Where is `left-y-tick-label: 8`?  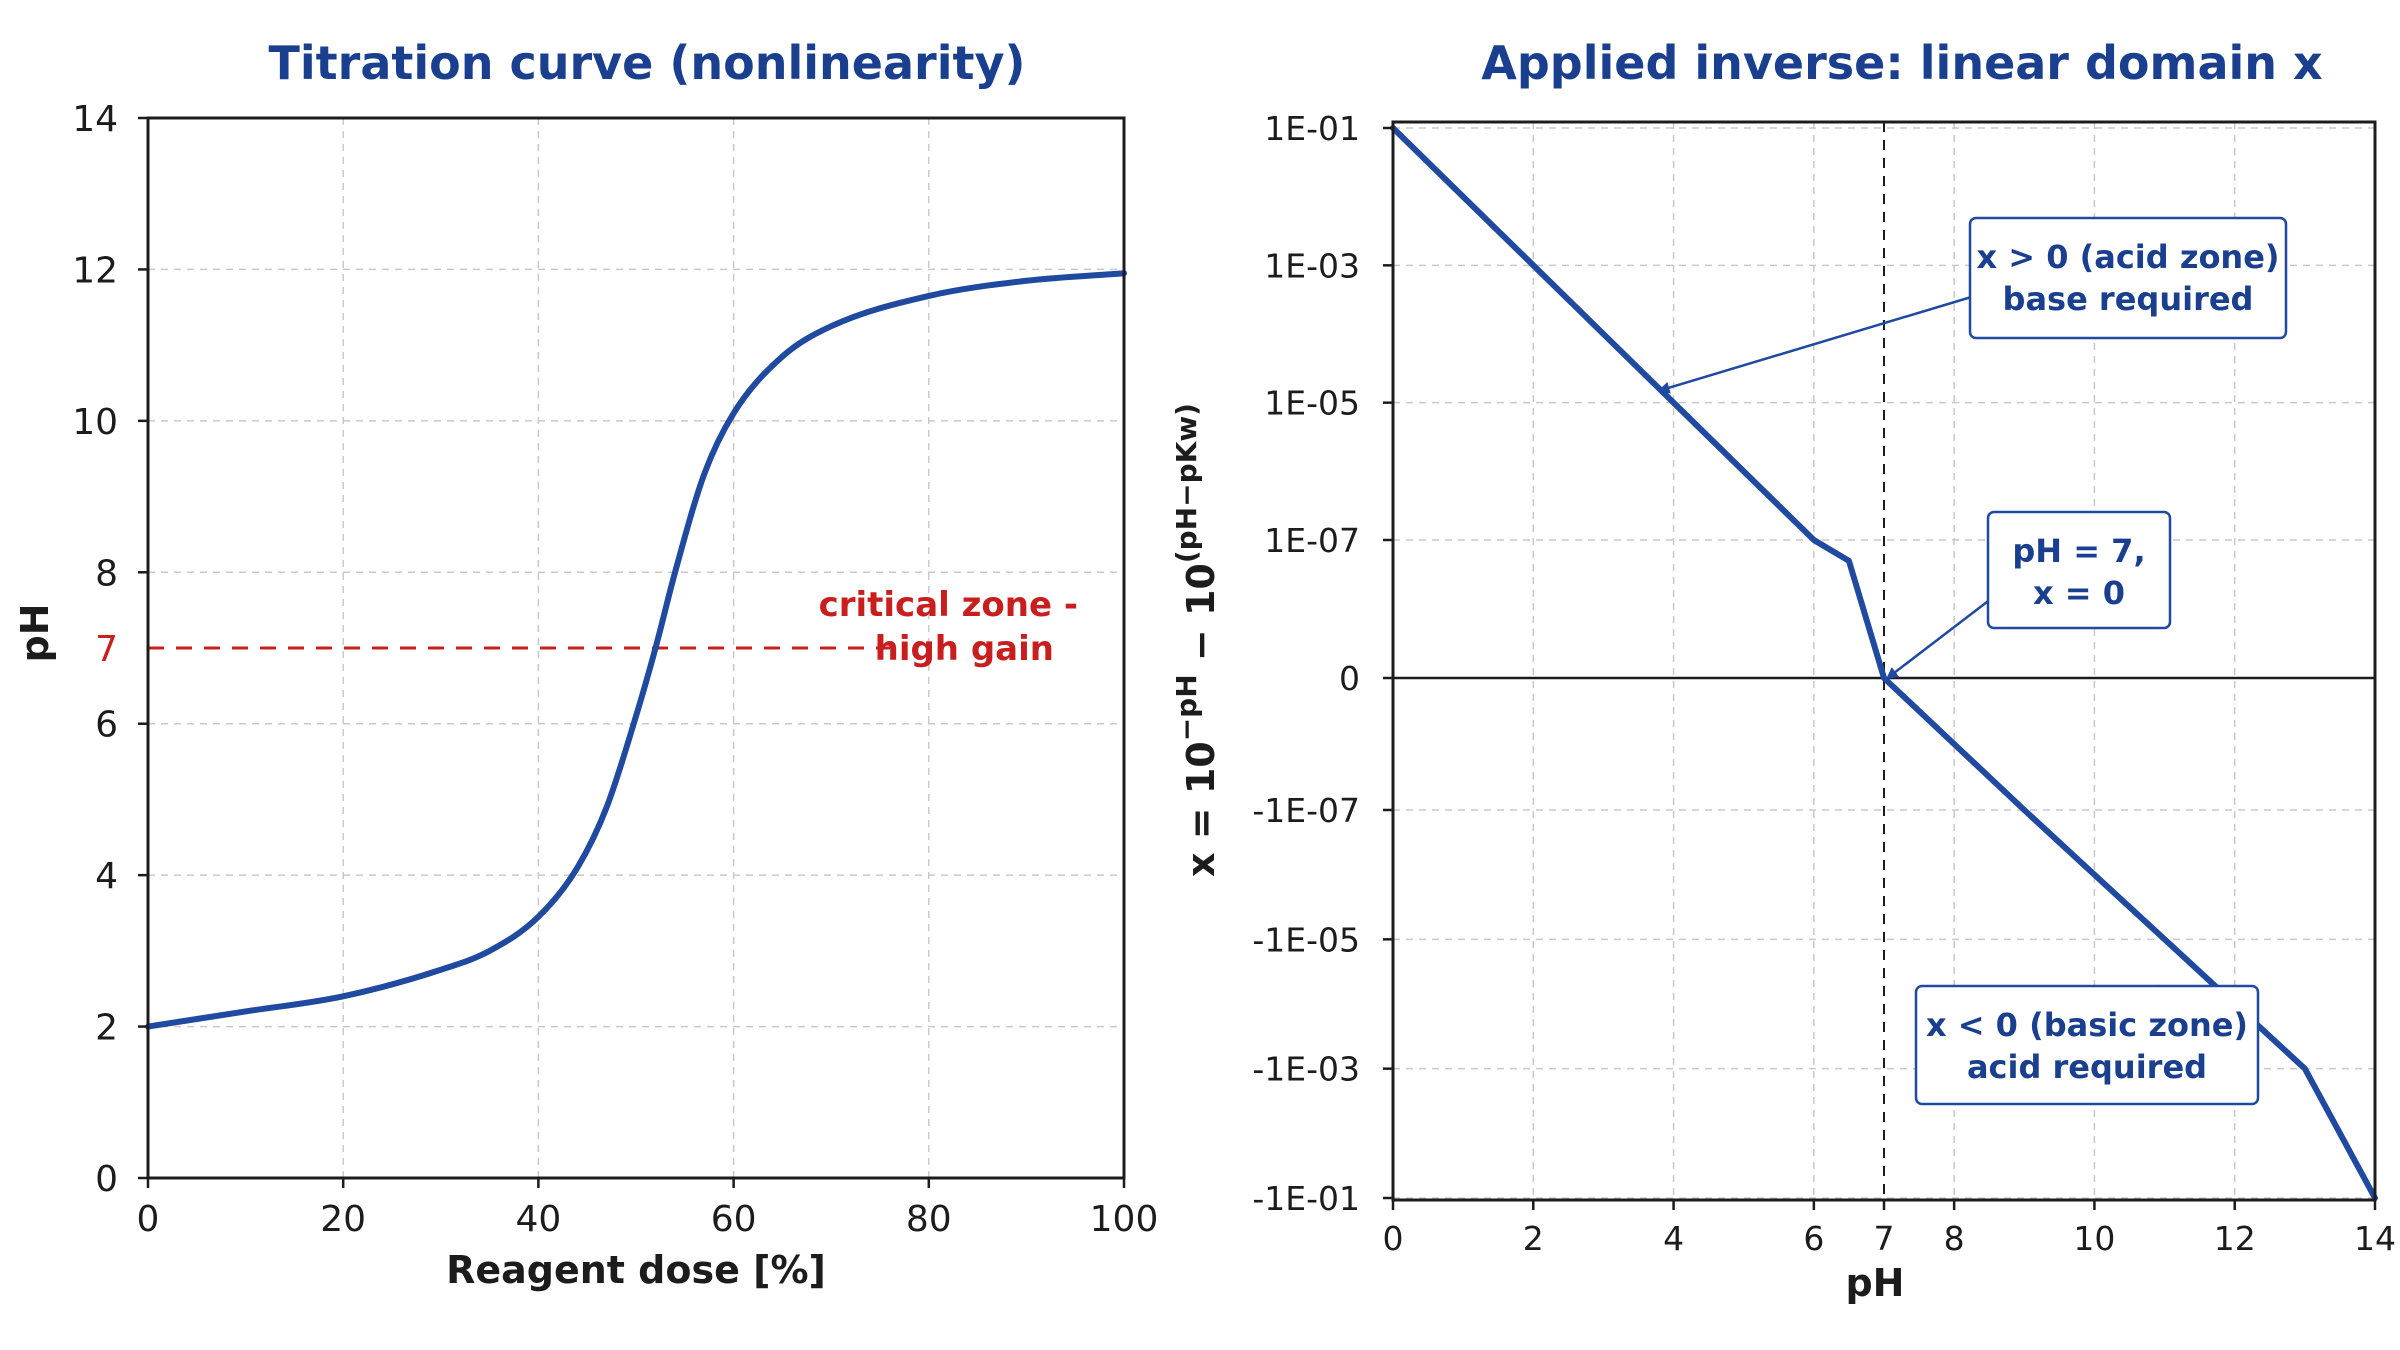
left-y-tick-label: 8 is located at coordinates (106, 573).